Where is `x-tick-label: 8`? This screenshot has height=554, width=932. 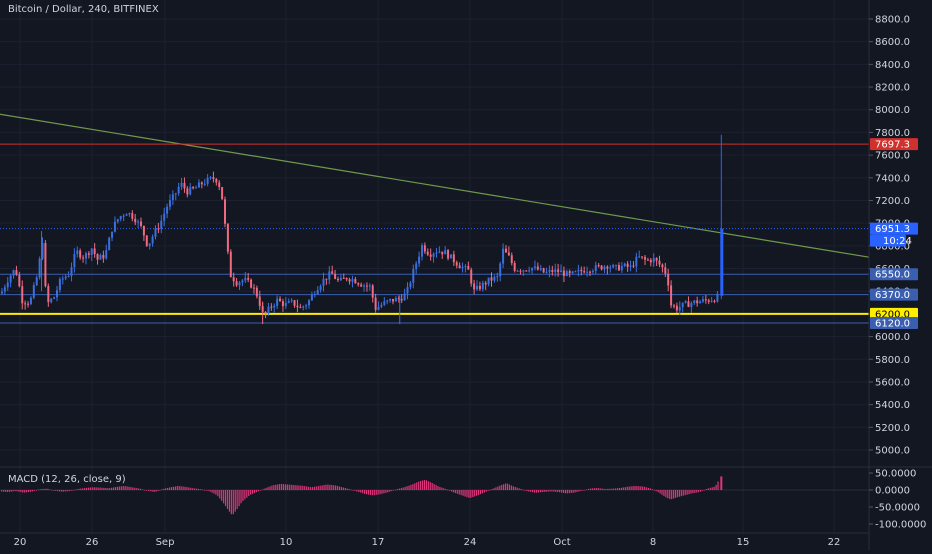
x-tick-label: 8 is located at coordinates (653, 542).